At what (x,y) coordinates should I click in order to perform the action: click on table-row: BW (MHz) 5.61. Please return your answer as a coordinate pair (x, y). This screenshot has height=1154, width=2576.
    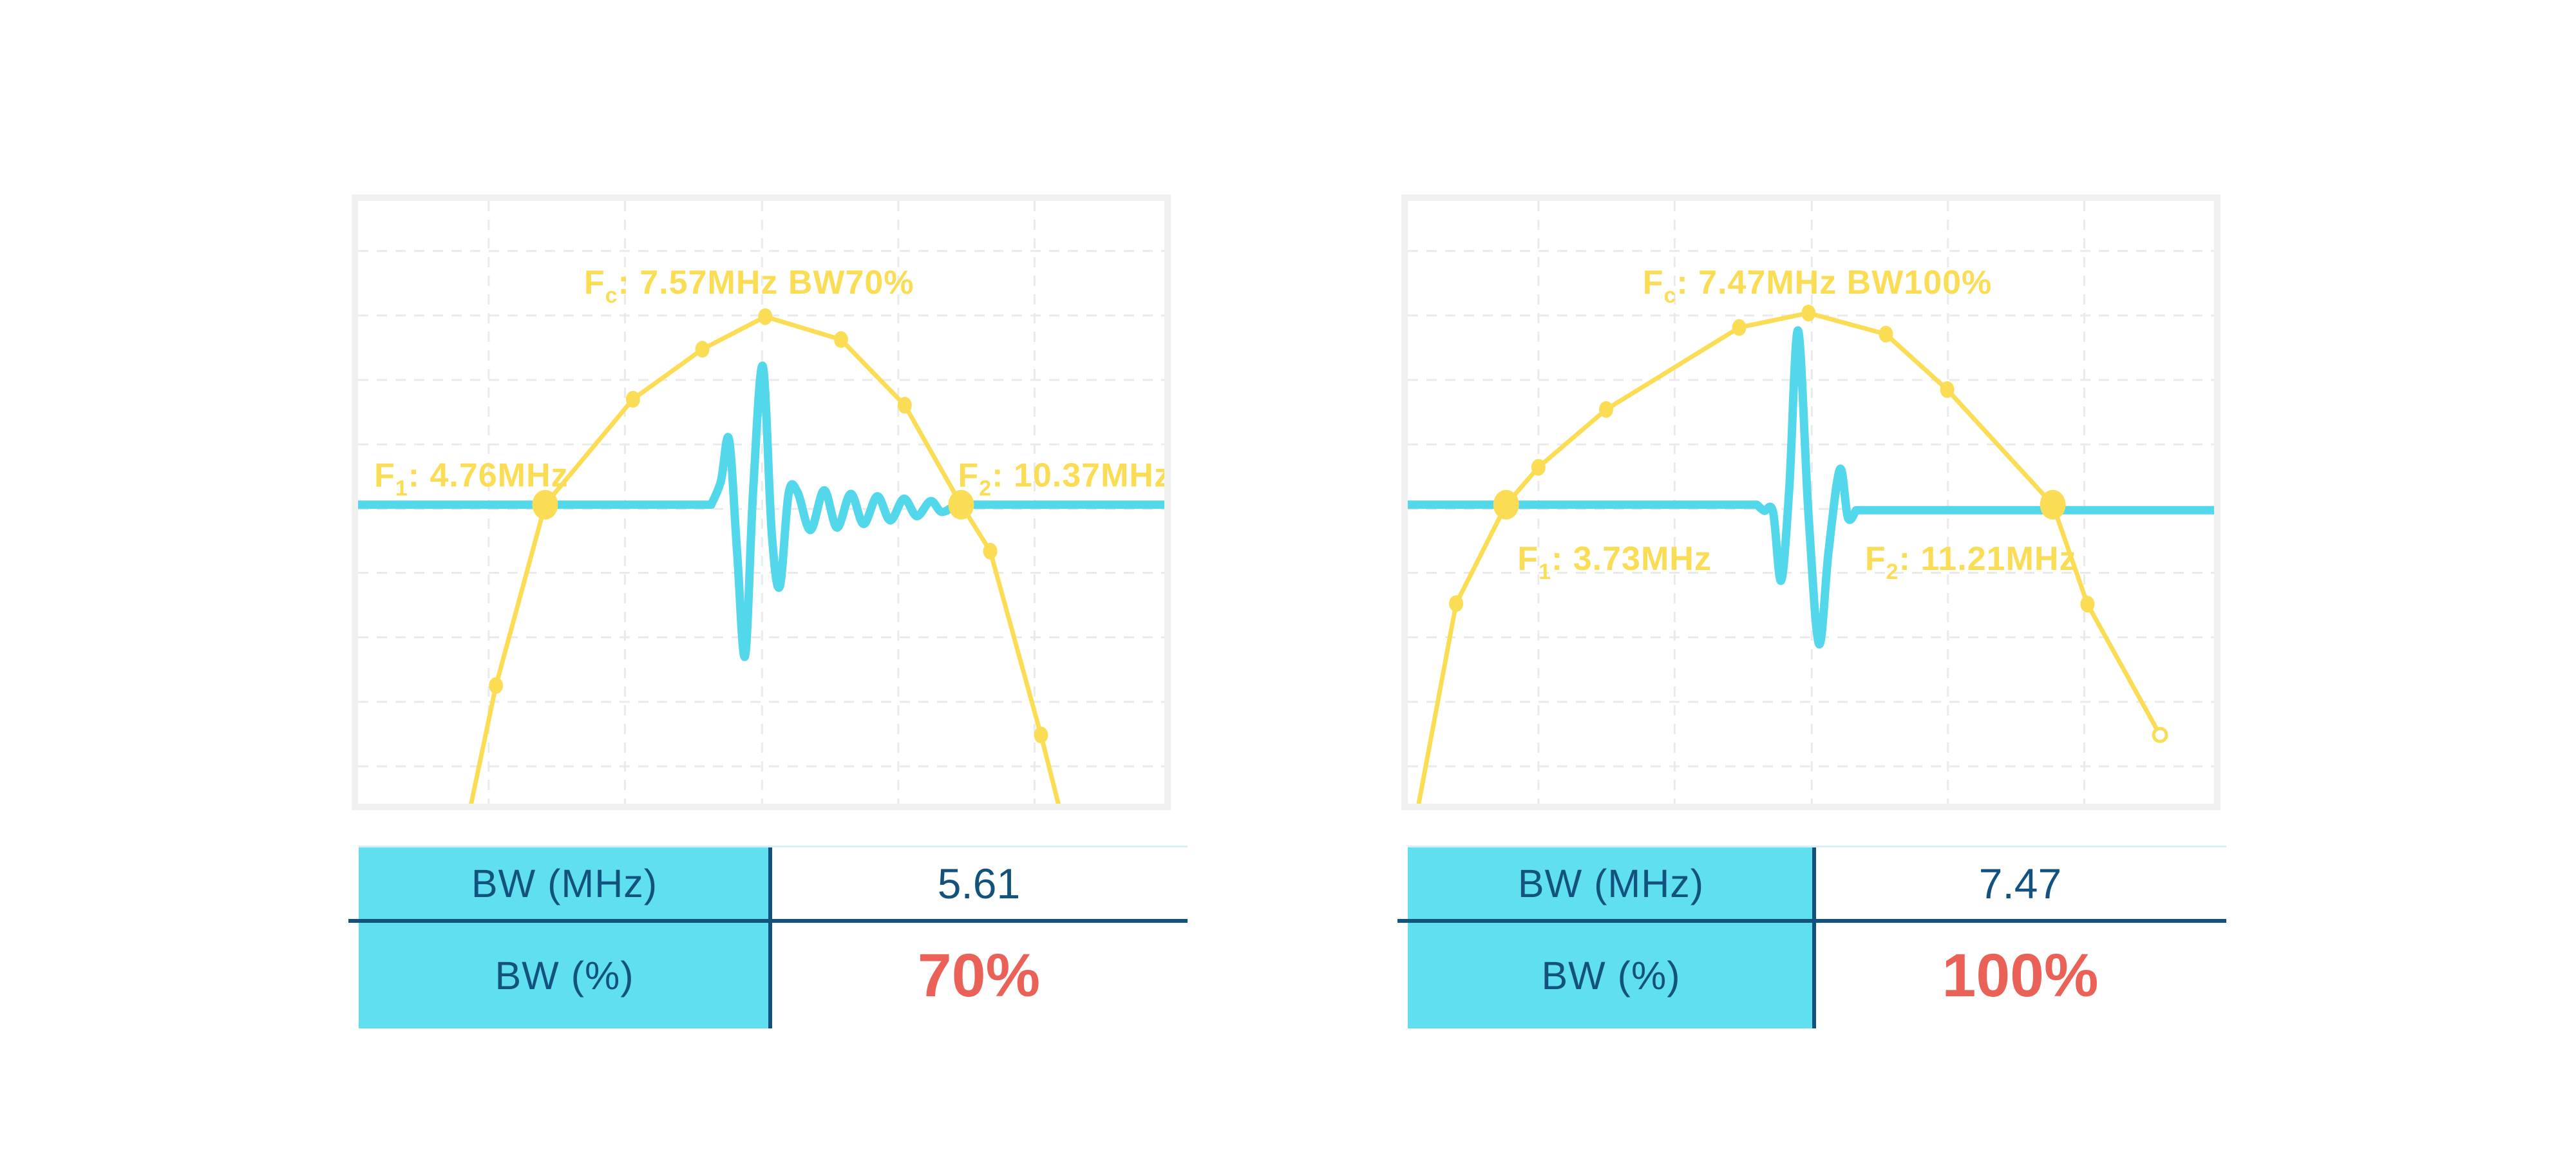
    Looking at the image, I should click on (774, 883).